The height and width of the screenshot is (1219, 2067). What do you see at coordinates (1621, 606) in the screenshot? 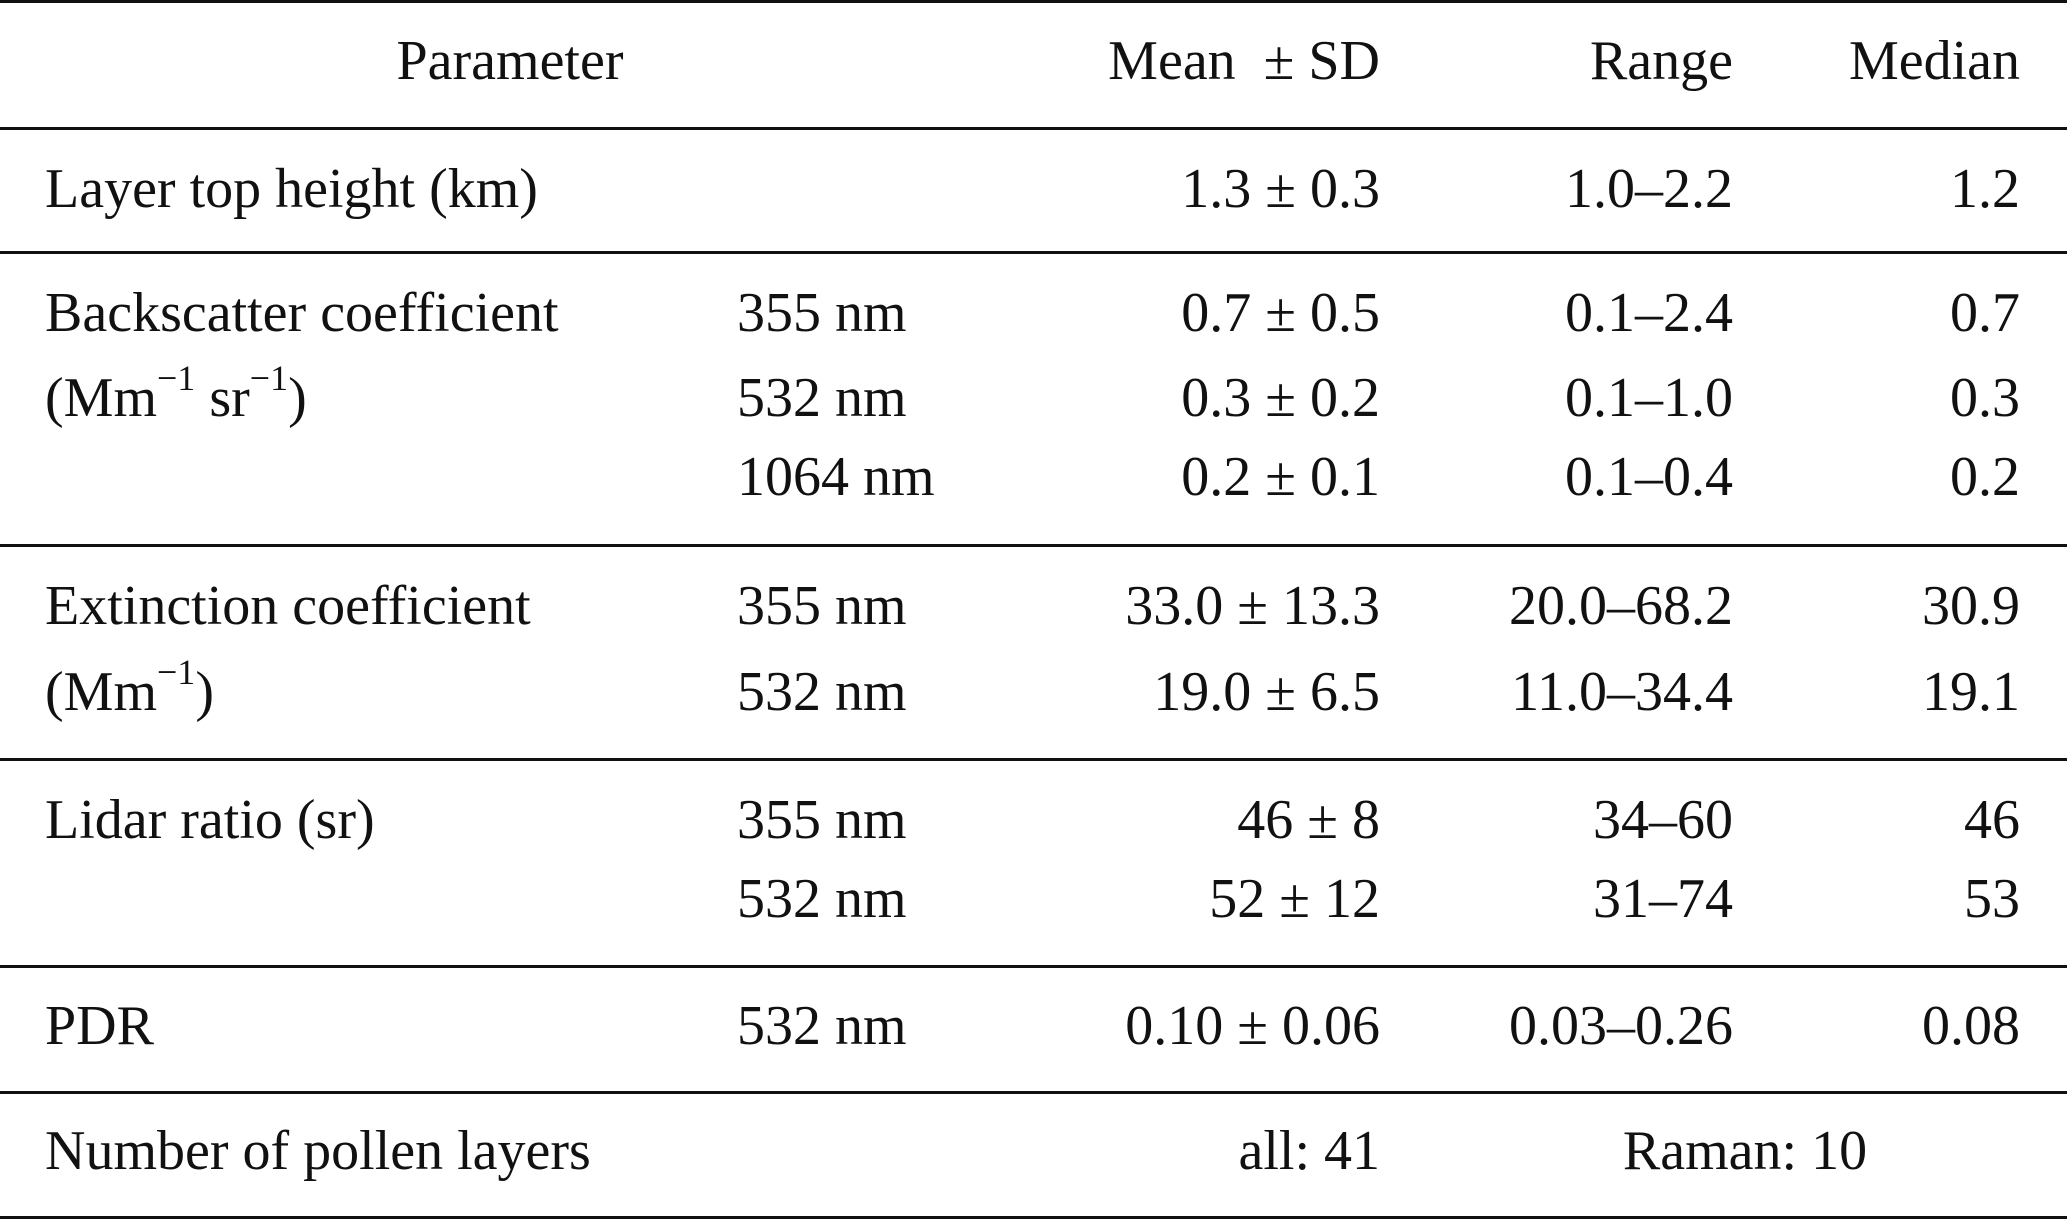
I see `extinction-355-range: 20.0–68.2` at bounding box center [1621, 606].